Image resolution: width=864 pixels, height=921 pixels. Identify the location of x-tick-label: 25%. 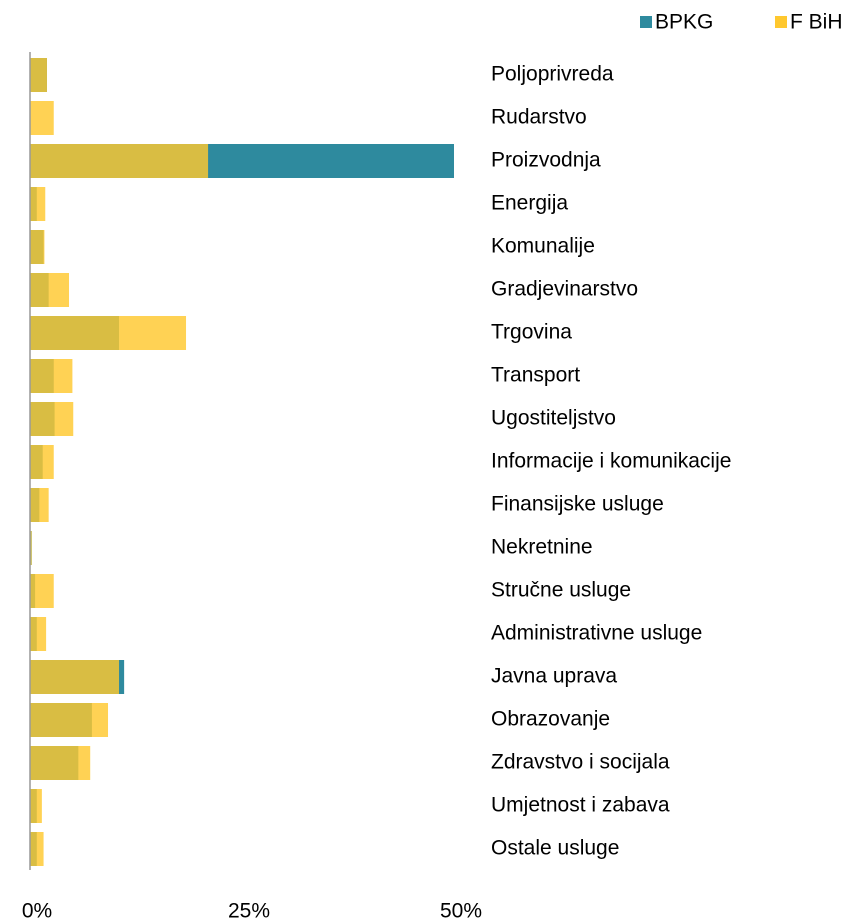
(249, 910).